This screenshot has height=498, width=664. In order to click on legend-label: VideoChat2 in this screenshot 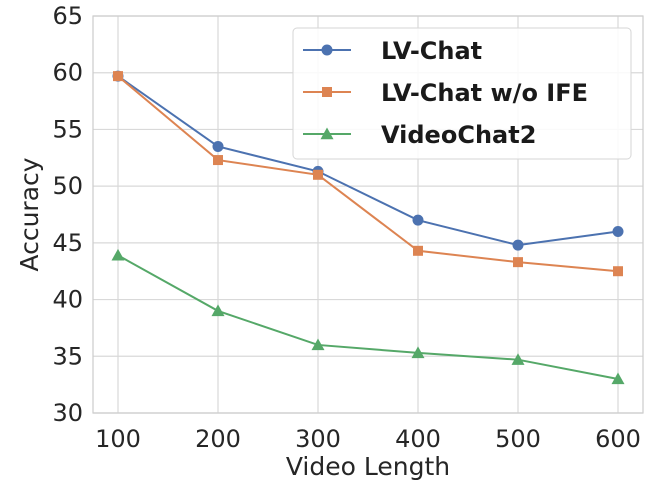, I will do `click(458, 135)`.